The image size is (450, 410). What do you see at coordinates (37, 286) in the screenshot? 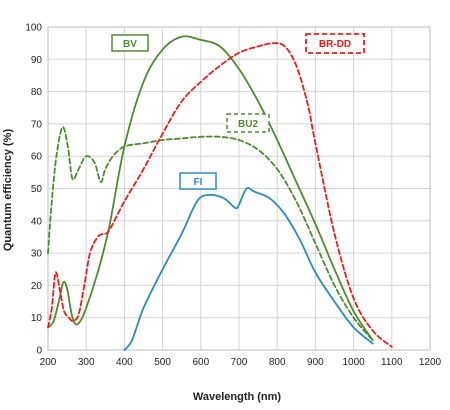
I see `y-tick-label: 20` at bounding box center [37, 286].